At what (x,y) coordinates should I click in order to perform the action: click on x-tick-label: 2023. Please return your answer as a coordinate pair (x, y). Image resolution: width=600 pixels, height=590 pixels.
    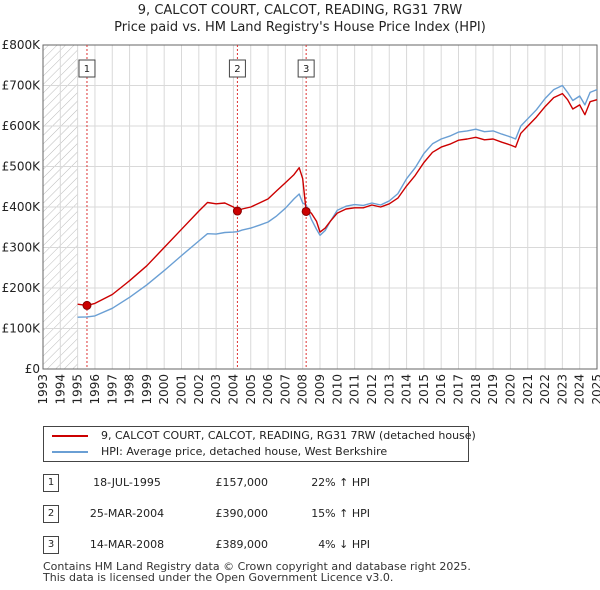
    Looking at the image, I should click on (562, 389).